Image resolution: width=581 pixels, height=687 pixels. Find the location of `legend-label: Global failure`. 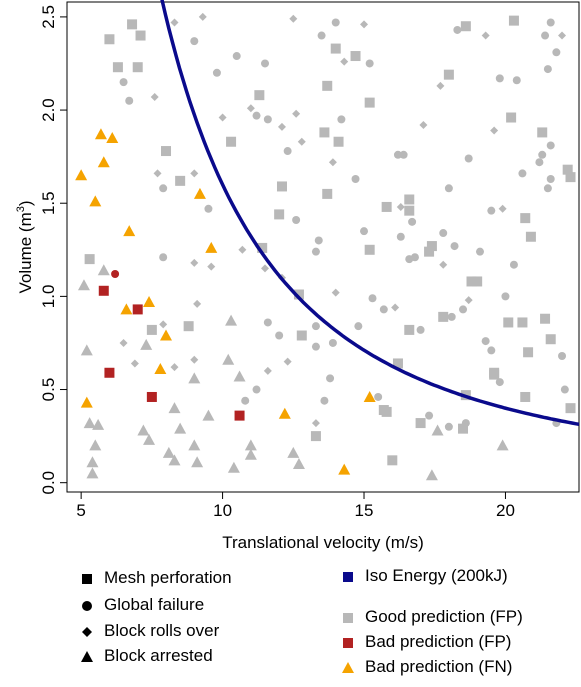

legend-label: Global failure is located at coordinates (154, 604).